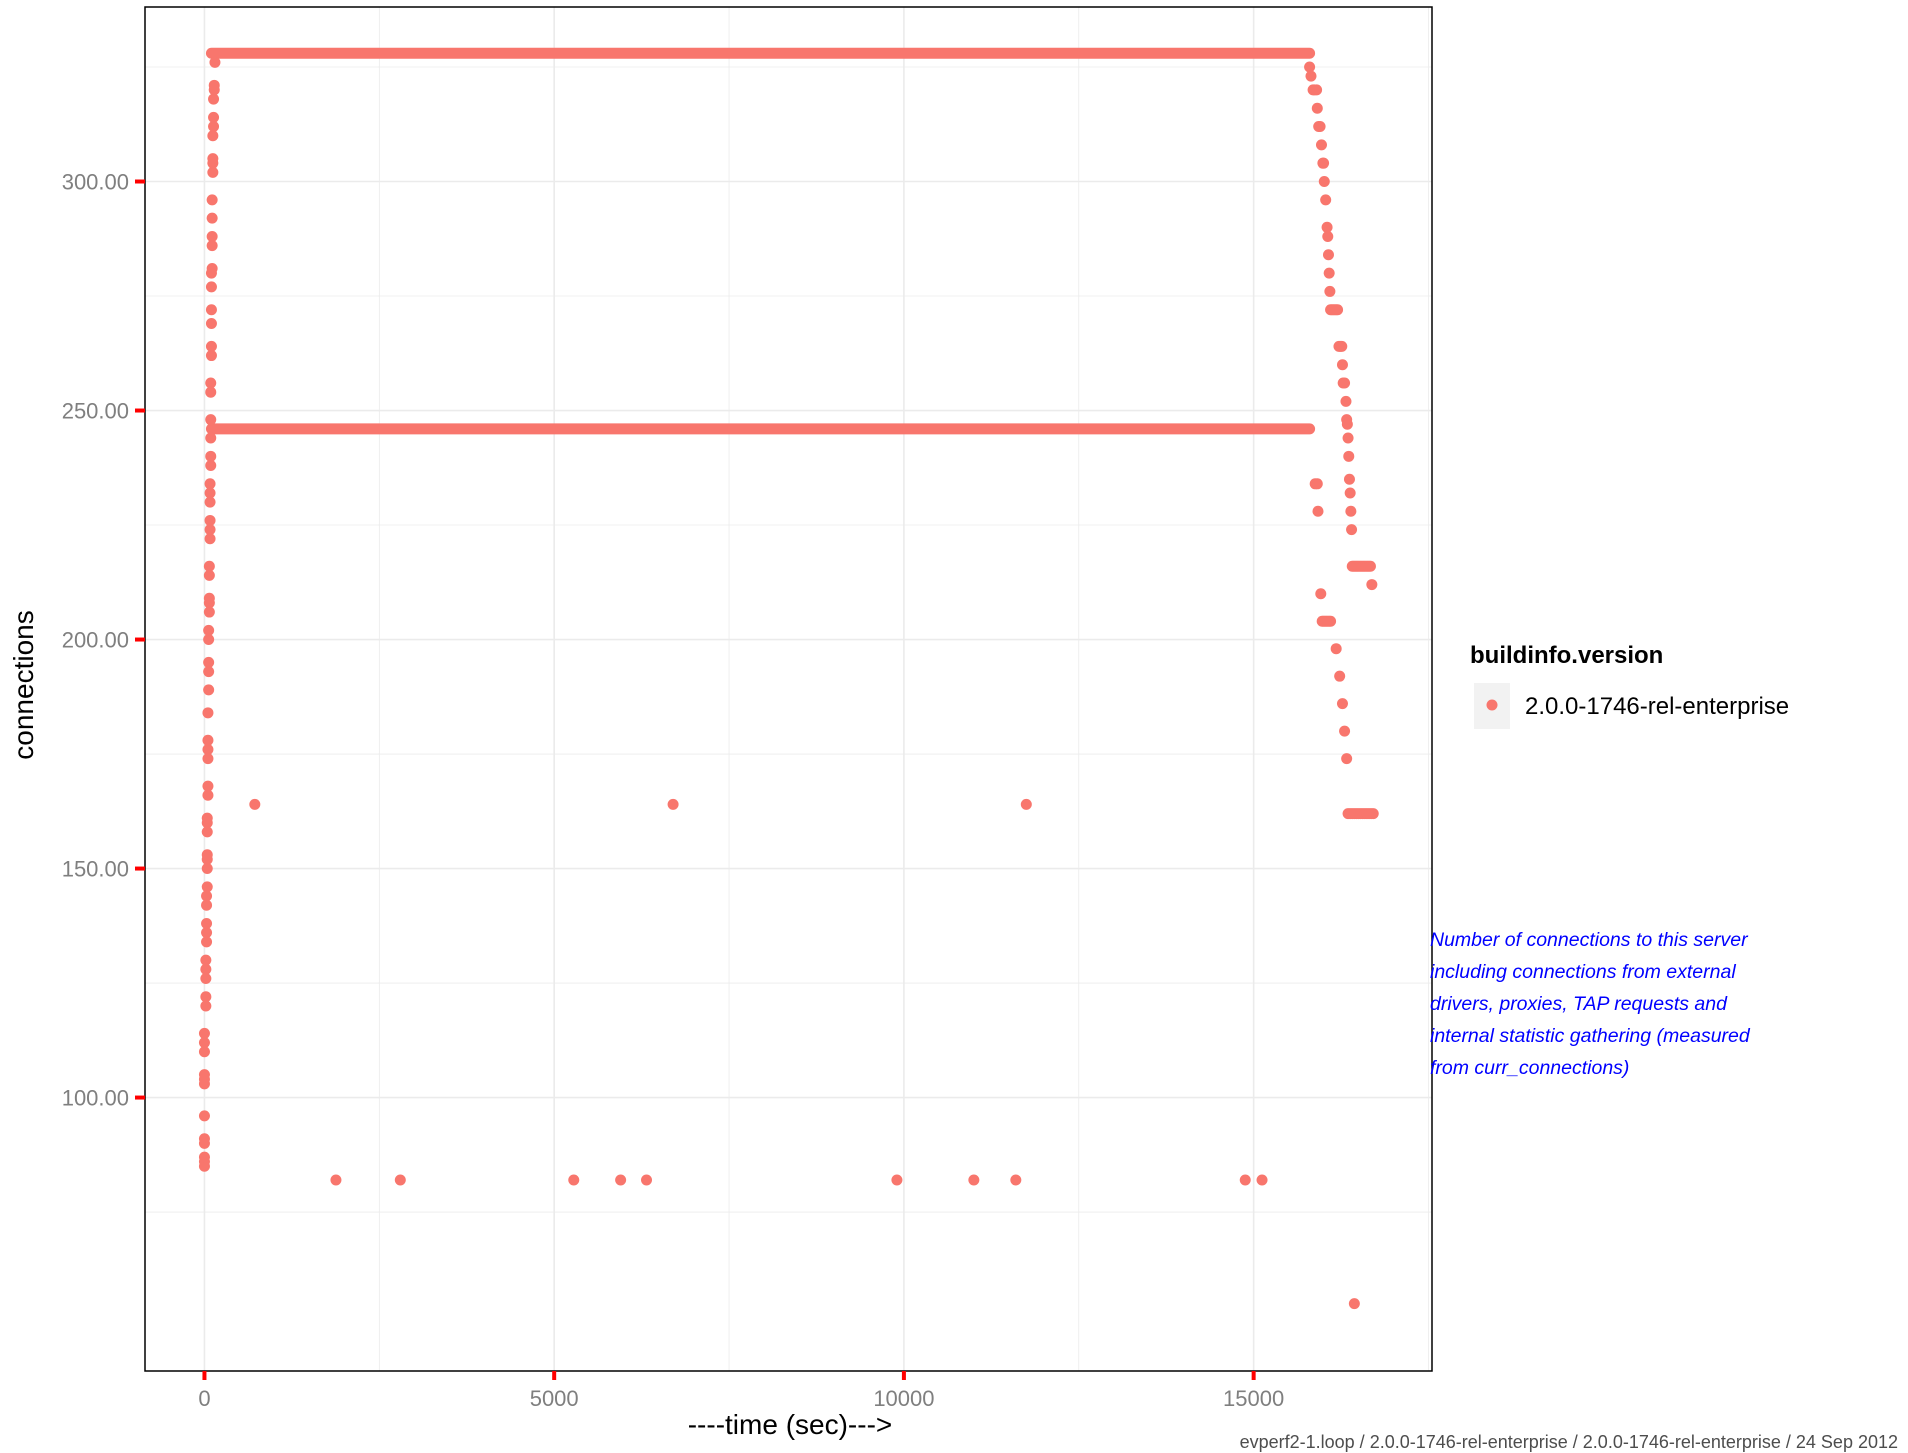 This screenshot has height=1453, width=1908. Describe the element at coordinates (95, 640) in the screenshot. I see `y-tick-label: 200.00` at that location.